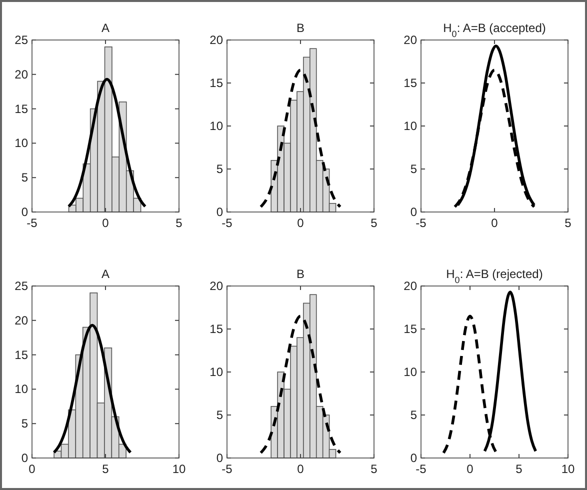 The height and width of the screenshot is (490, 587). What do you see at coordinates (494, 30) in the screenshot?
I see `chart-title: H$_{0}$: A=B (accepted)` at bounding box center [494, 30].